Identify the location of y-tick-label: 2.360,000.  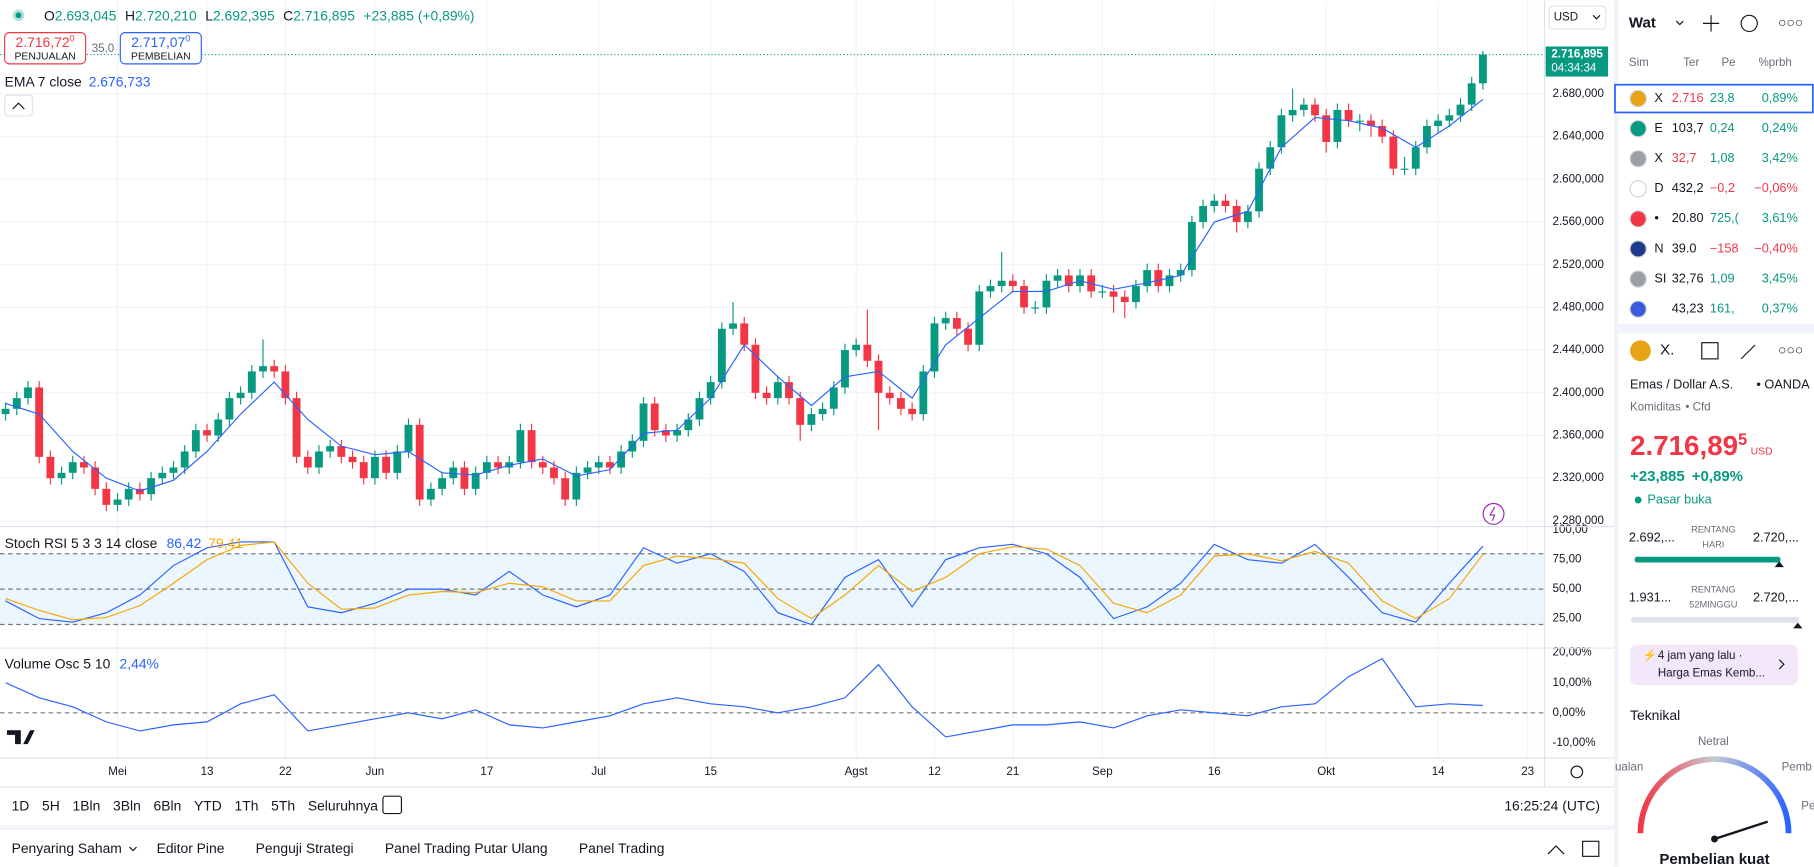
(1578, 436).